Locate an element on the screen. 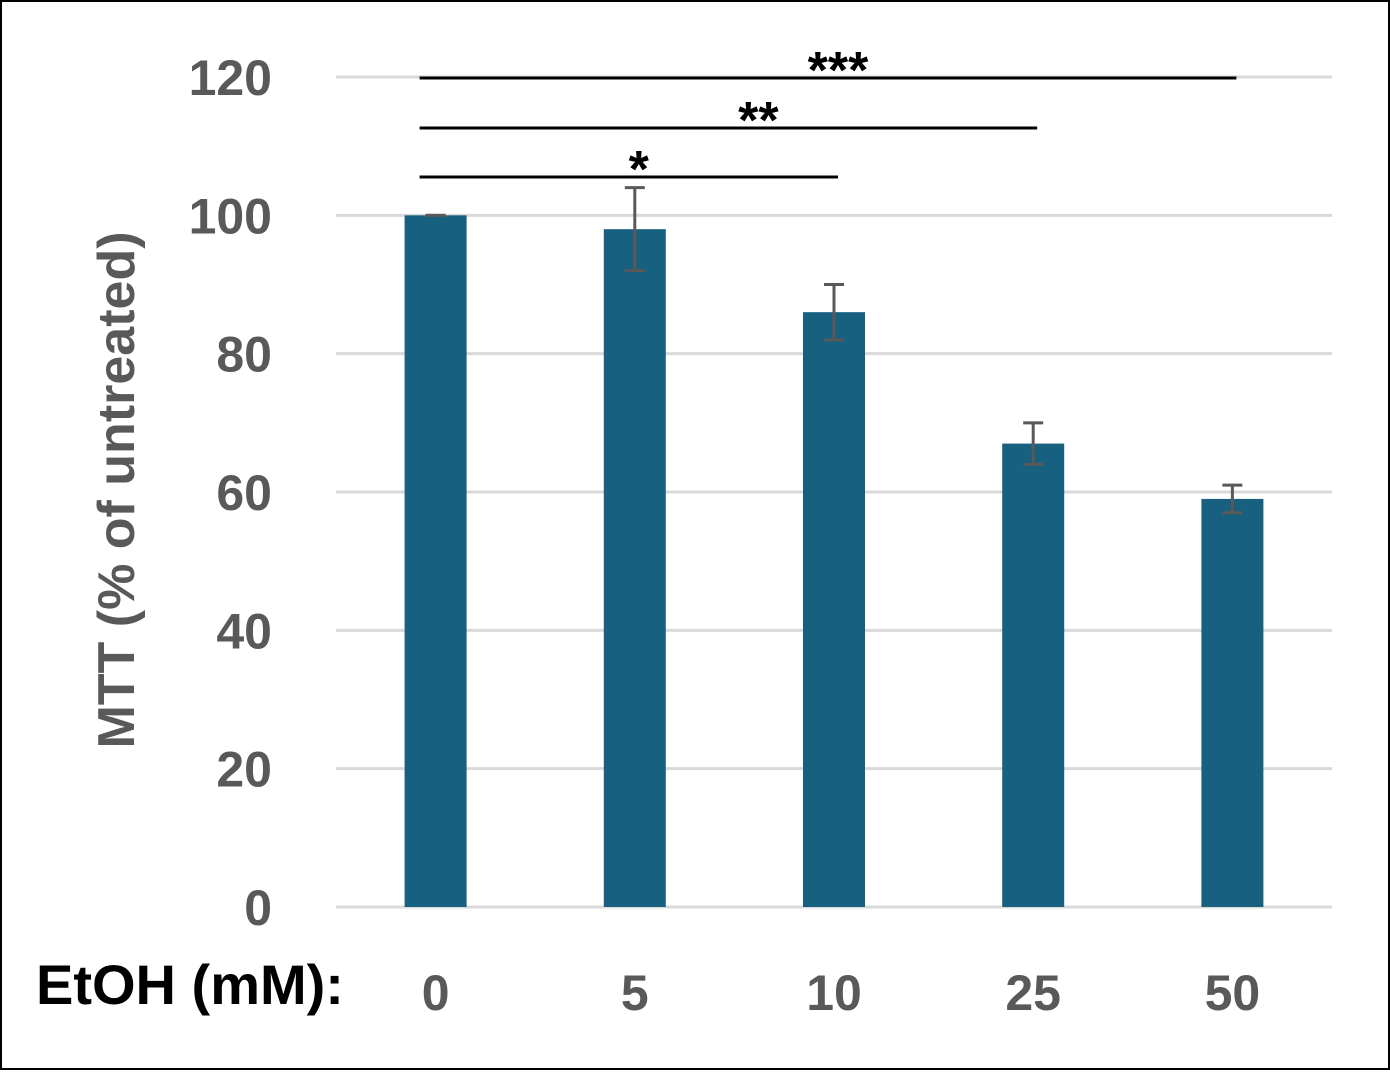 Image resolution: width=1390 pixels, height=1072 pixels. significance-brackets: ****** is located at coordinates (828, 120).